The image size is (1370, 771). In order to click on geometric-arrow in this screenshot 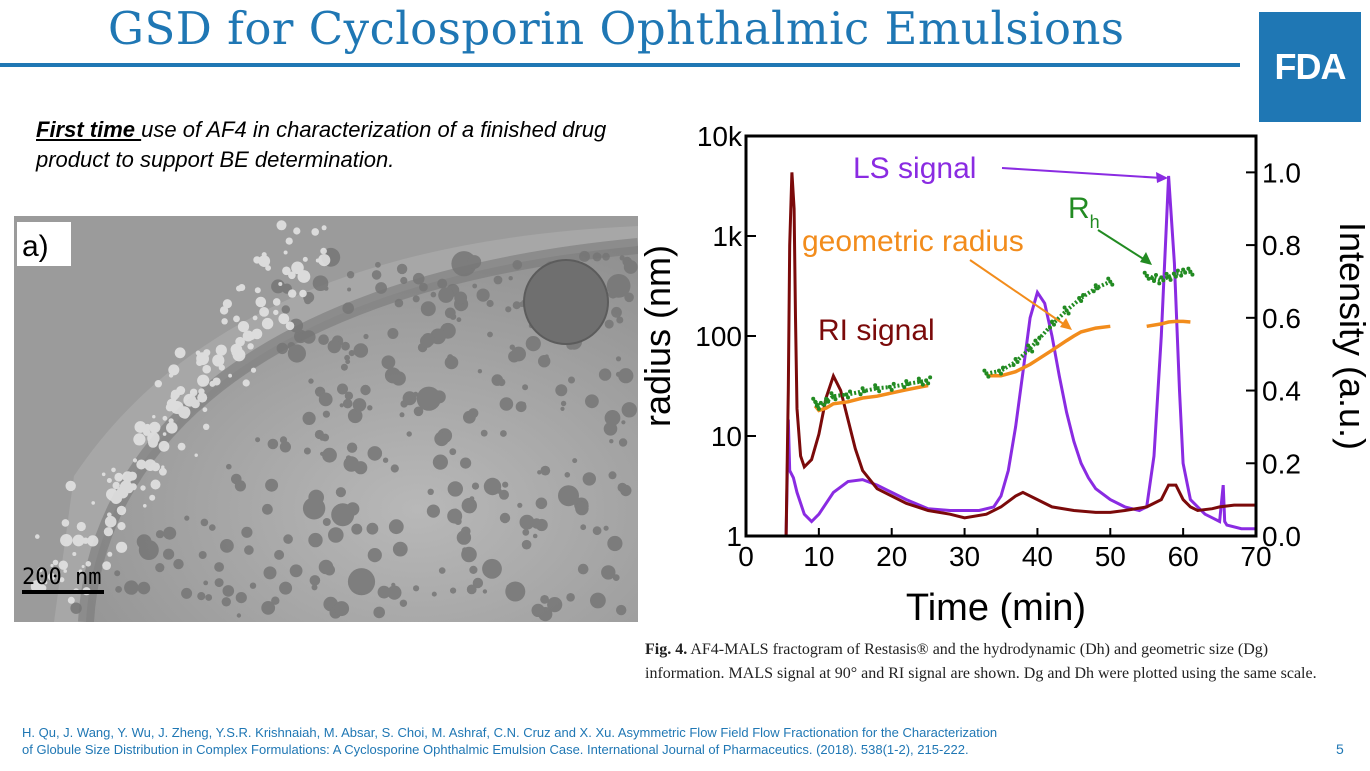, I will do `click(1017, 292)`.